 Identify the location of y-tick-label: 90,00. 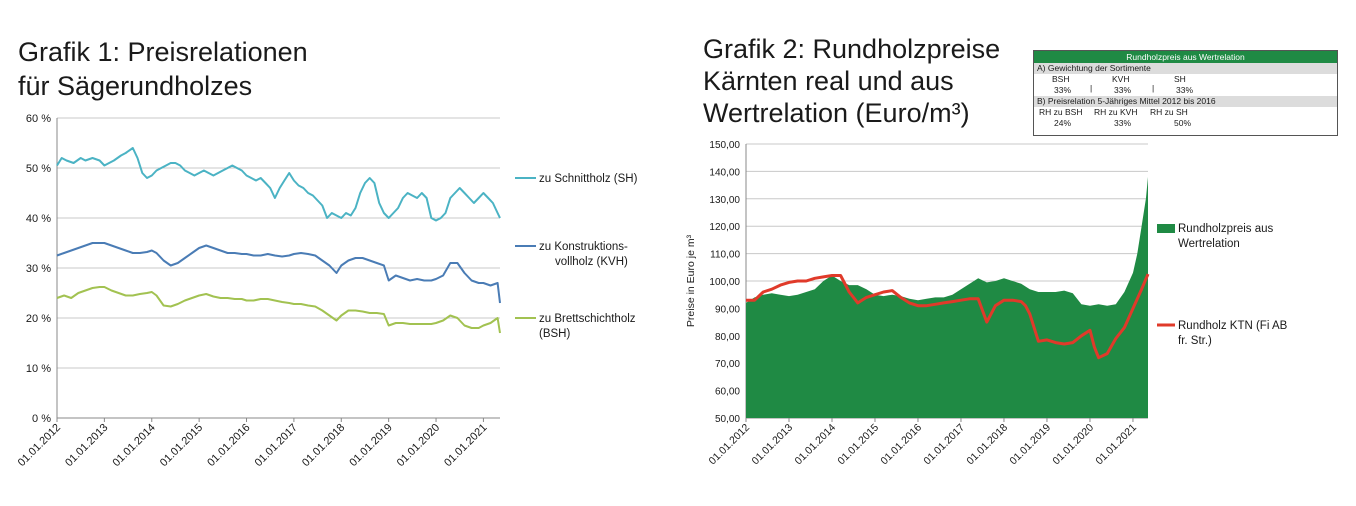
(727, 309).